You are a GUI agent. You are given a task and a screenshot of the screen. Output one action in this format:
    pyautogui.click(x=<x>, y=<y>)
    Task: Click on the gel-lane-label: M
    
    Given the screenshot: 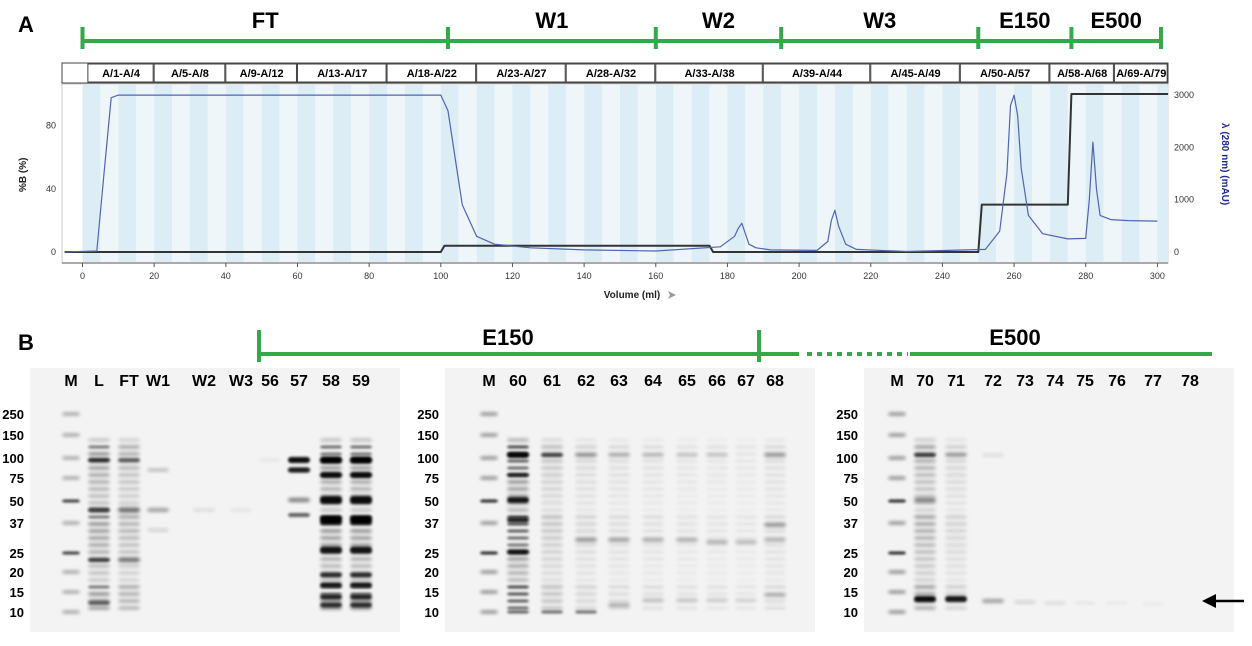 What is the action you would take?
    pyautogui.click(x=70, y=381)
    